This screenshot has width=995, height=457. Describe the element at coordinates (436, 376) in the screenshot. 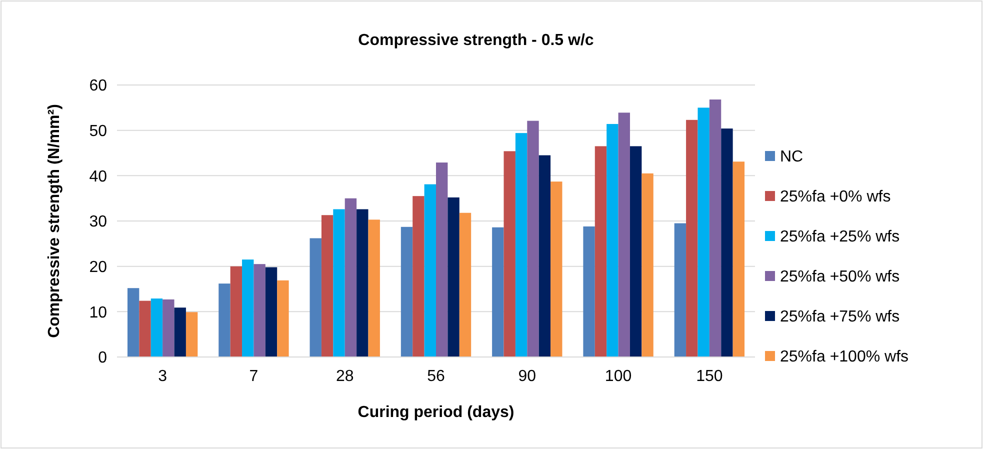

I see `x-tick-label: 56` at that location.